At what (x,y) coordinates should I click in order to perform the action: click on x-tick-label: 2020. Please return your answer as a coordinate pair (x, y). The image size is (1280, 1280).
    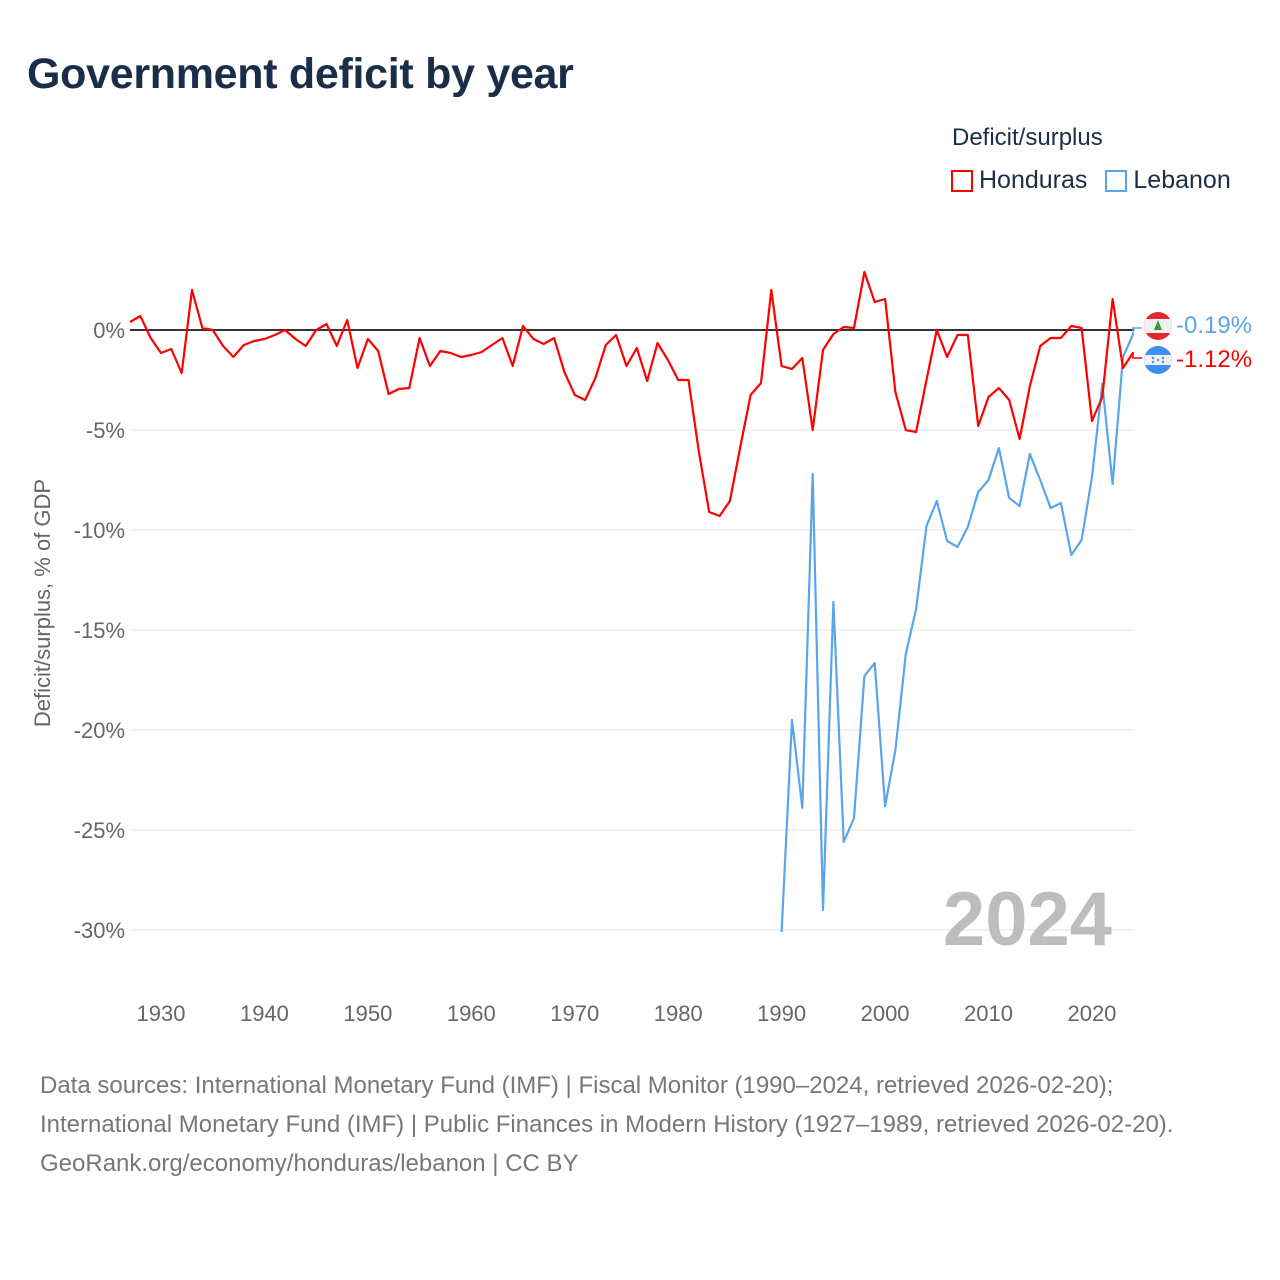
    Looking at the image, I should click on (1091, 1013).